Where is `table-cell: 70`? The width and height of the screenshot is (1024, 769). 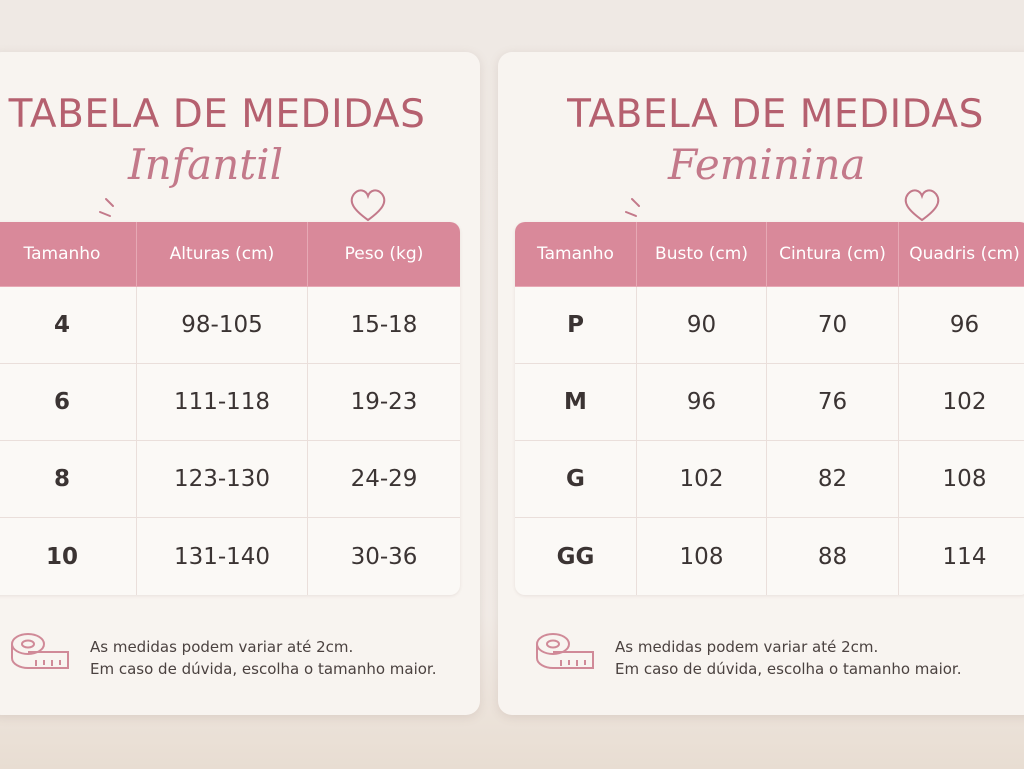
table-cell: 70 is located at coordinates (833, 325).